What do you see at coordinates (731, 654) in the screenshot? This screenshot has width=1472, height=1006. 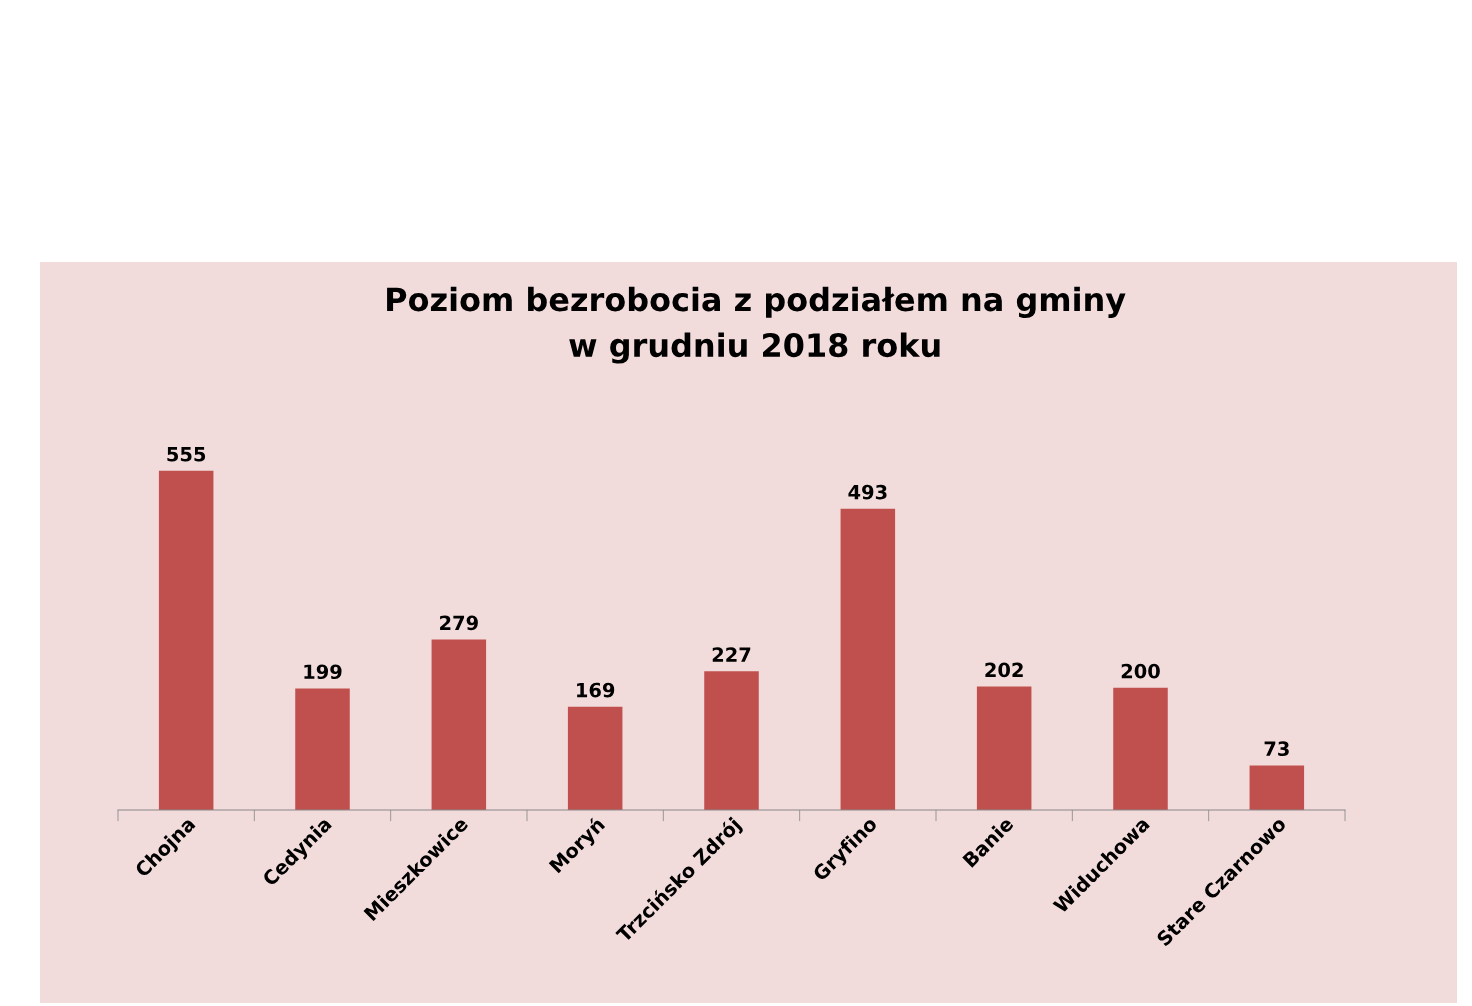 I see `data-label: 227` at bounding box center [731, 654].